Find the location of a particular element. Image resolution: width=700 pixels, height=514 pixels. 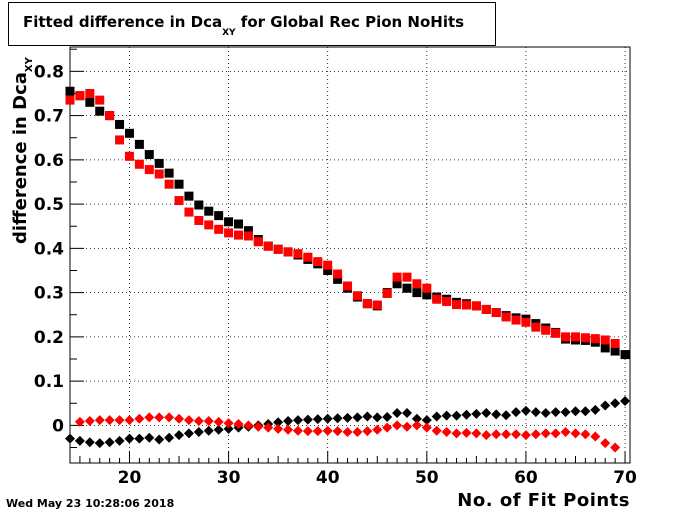

y-axis-label: difference in DcaXY is located at coordinates (22, 150).